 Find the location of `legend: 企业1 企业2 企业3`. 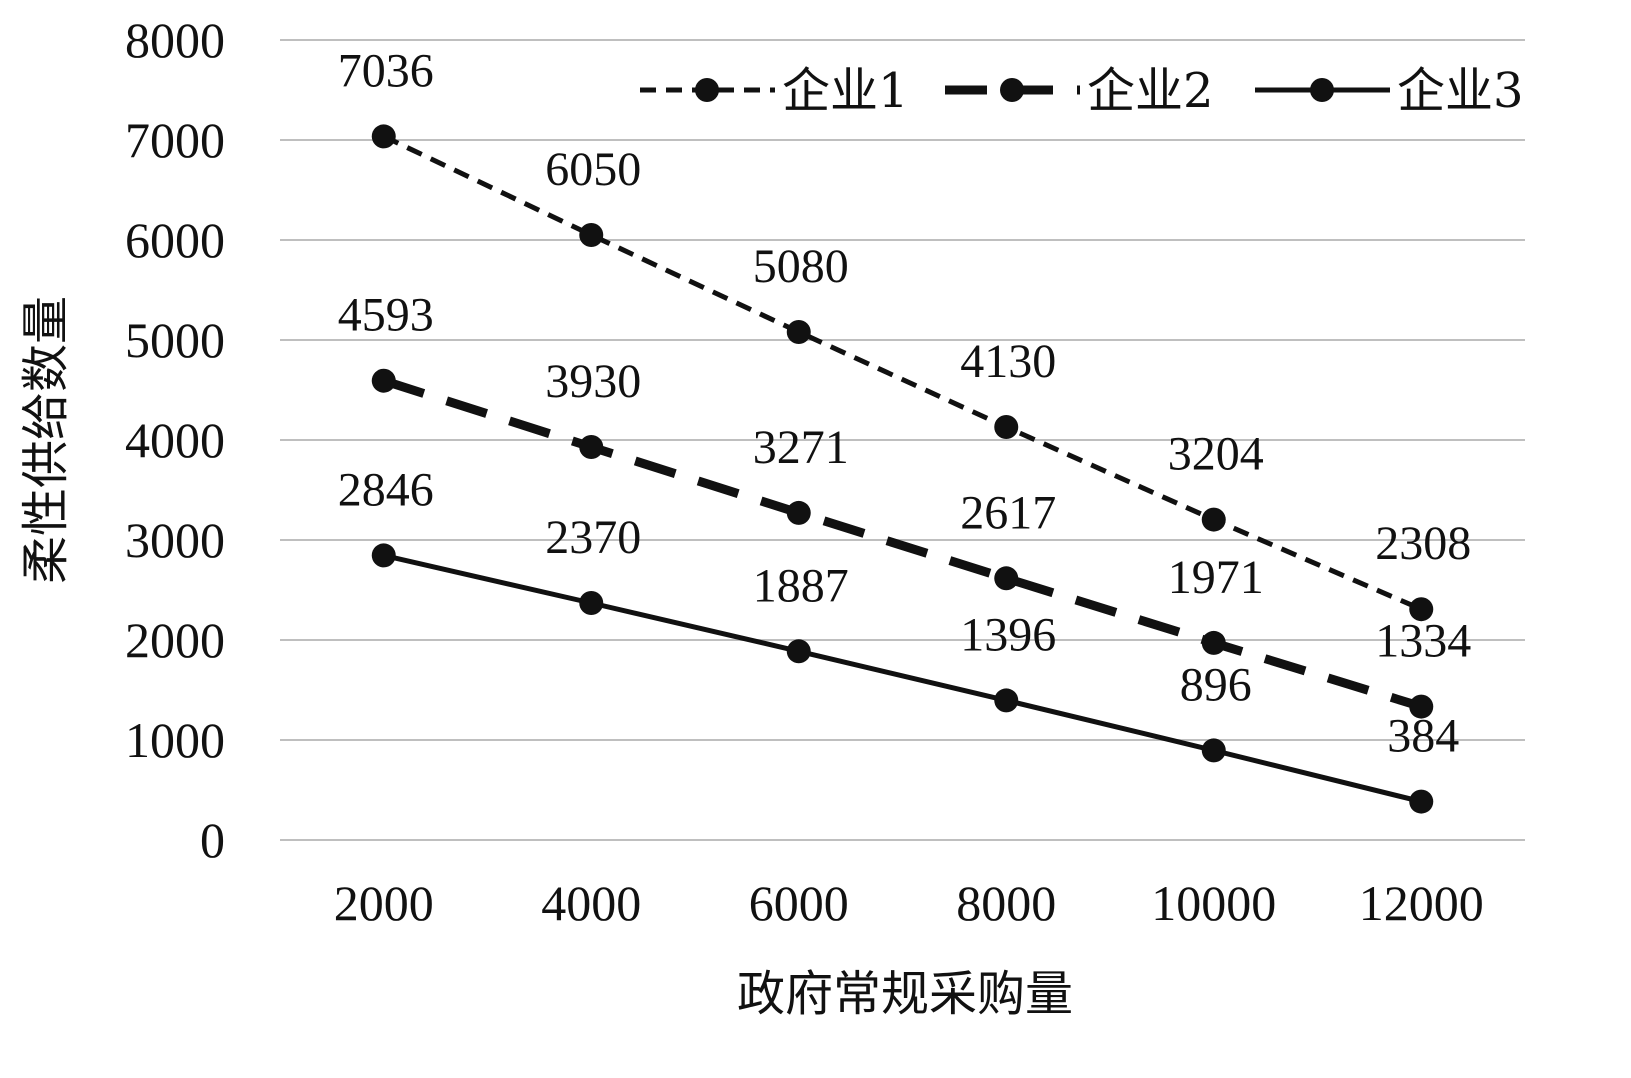

legend: 企业1 企业2 企业3 is located at coordinates (1082, 91).